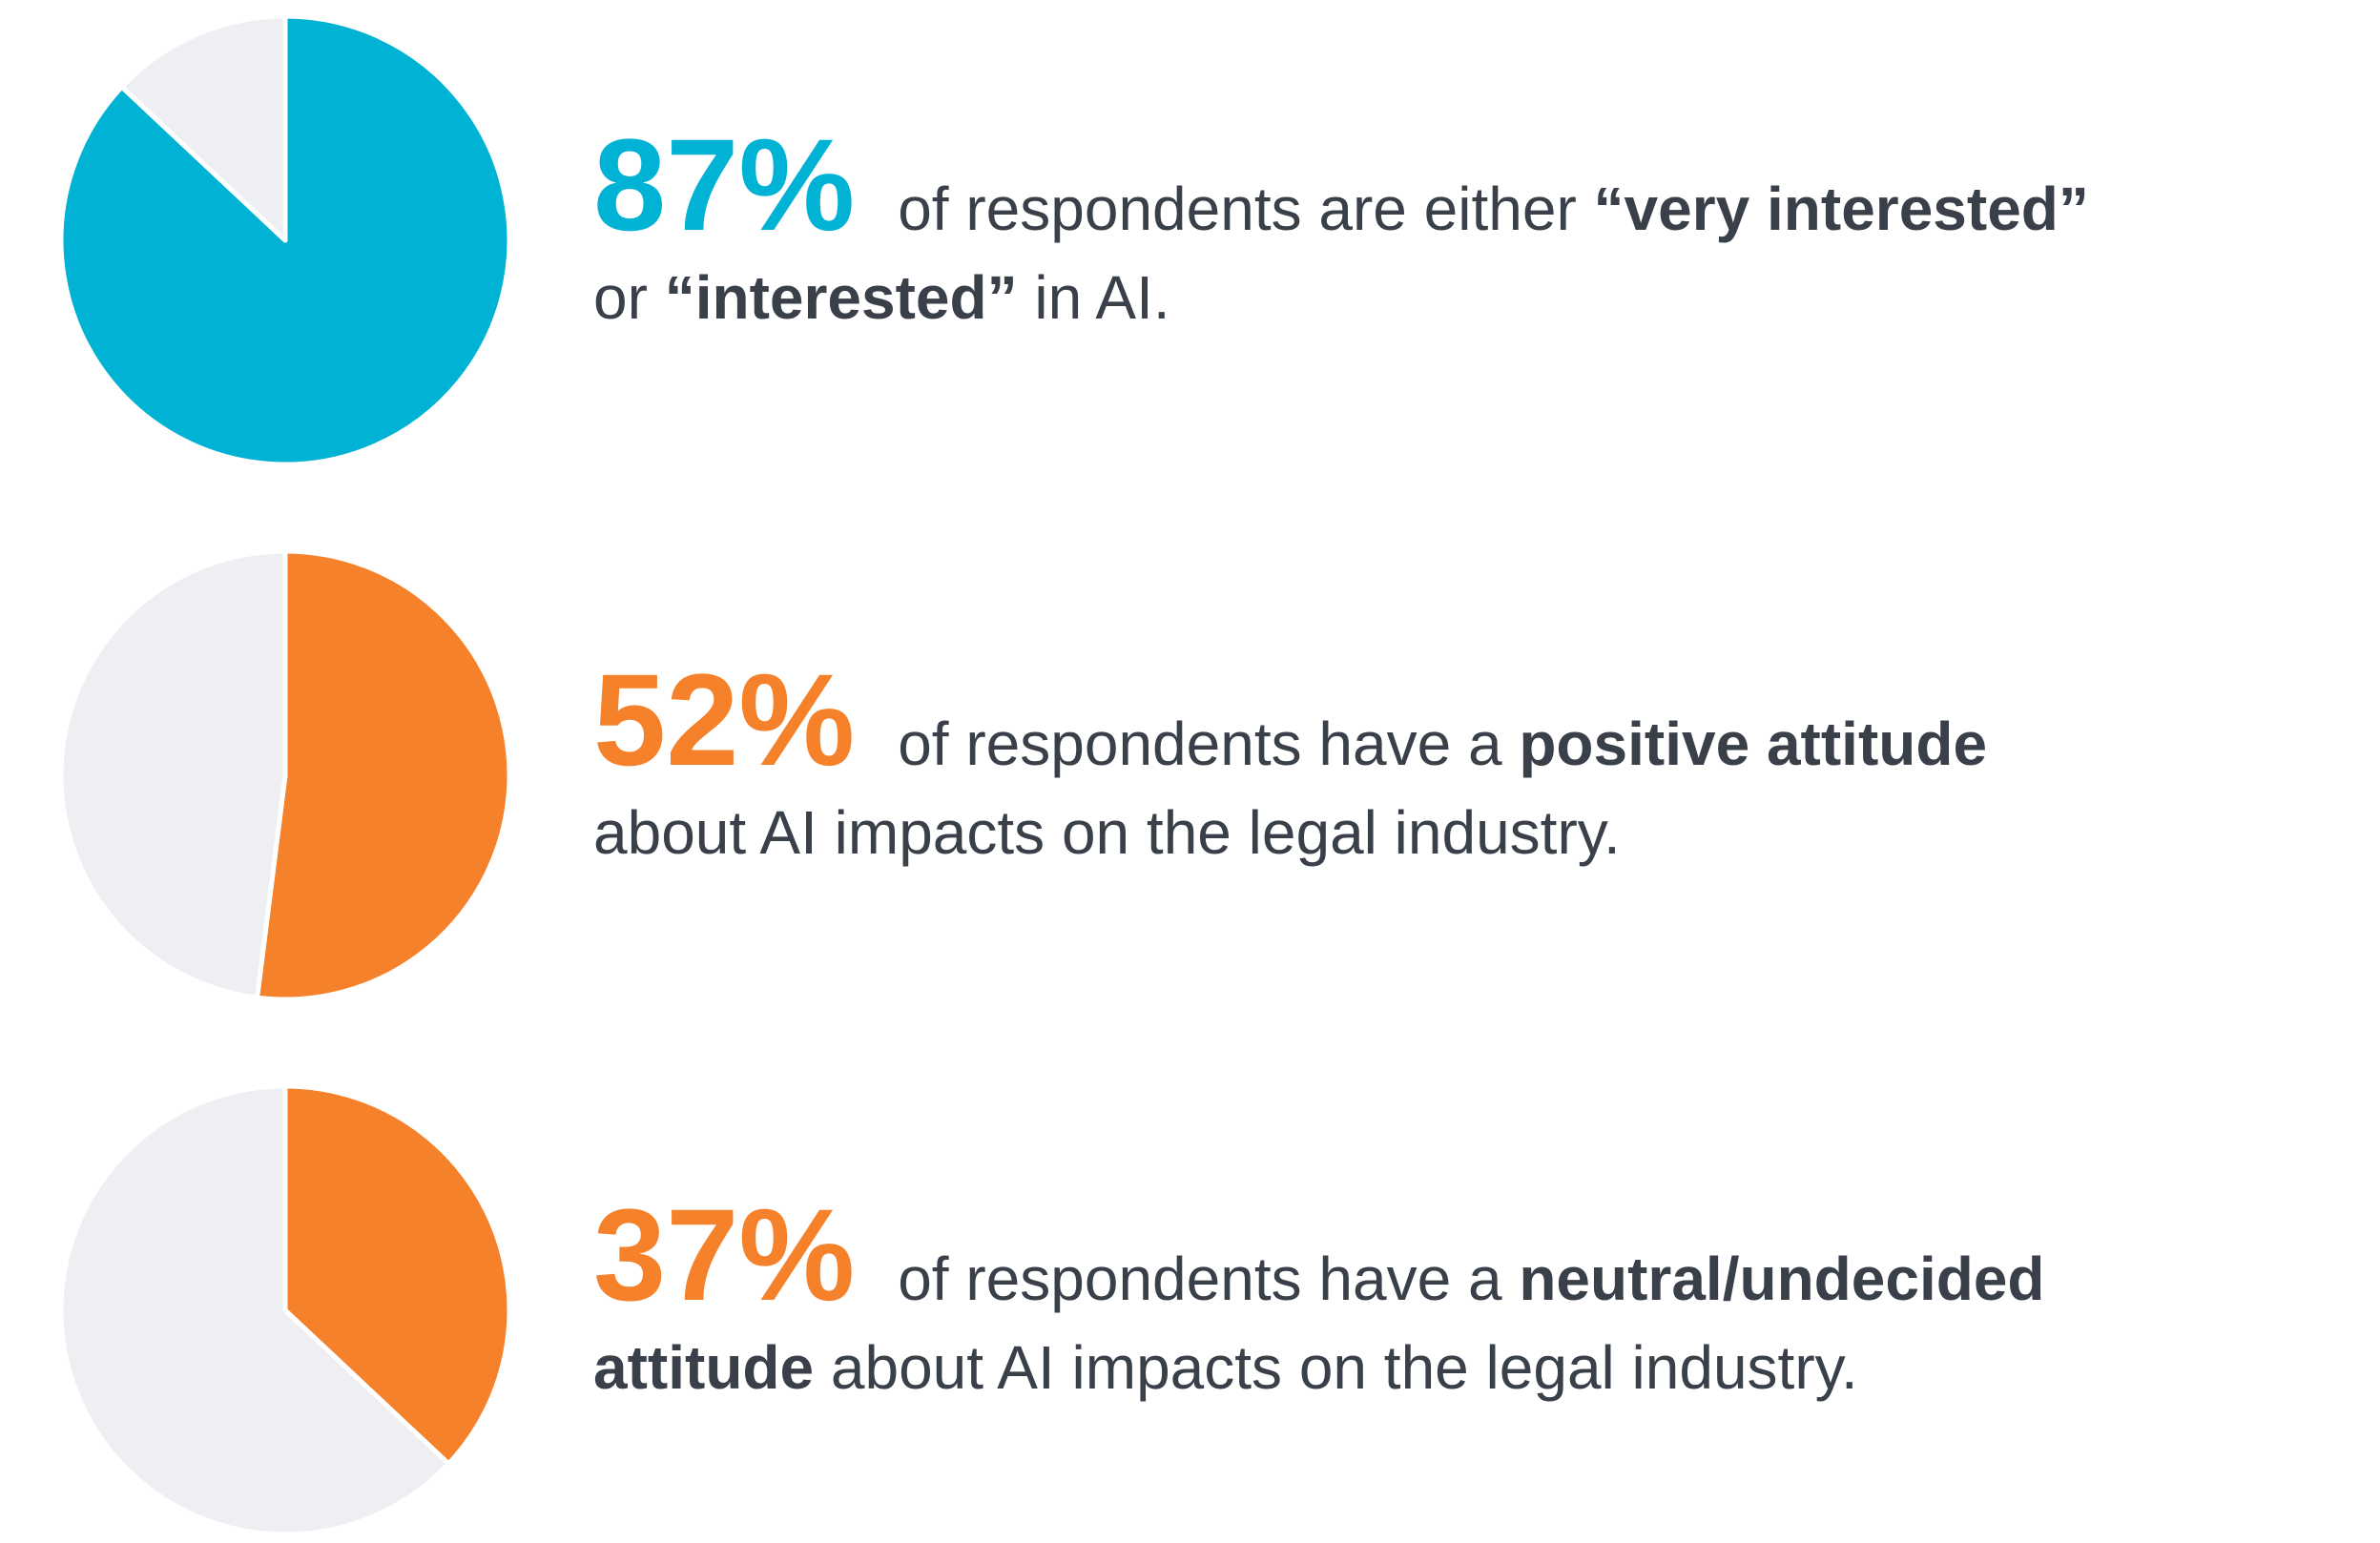 Image resolution: width=2380 pixels, height=1543 pixels. I want to click on bold-phrase: “interested”, so click(841, 298).